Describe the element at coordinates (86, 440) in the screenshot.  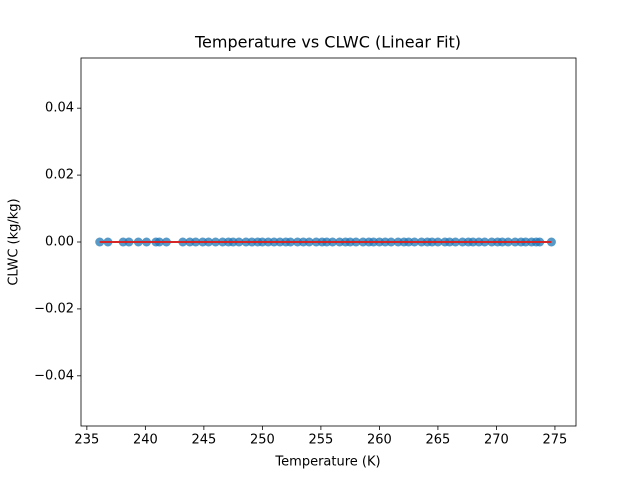
I see `x-tick-label: 235` at that location.